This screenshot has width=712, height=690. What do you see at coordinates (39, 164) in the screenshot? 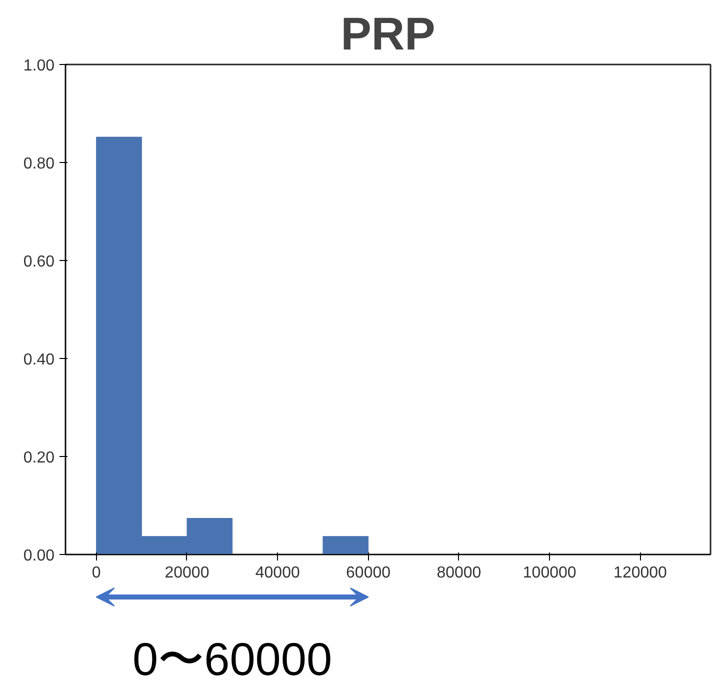
I see `y-tick-label: 0.80` at bounding box center [39, 164].